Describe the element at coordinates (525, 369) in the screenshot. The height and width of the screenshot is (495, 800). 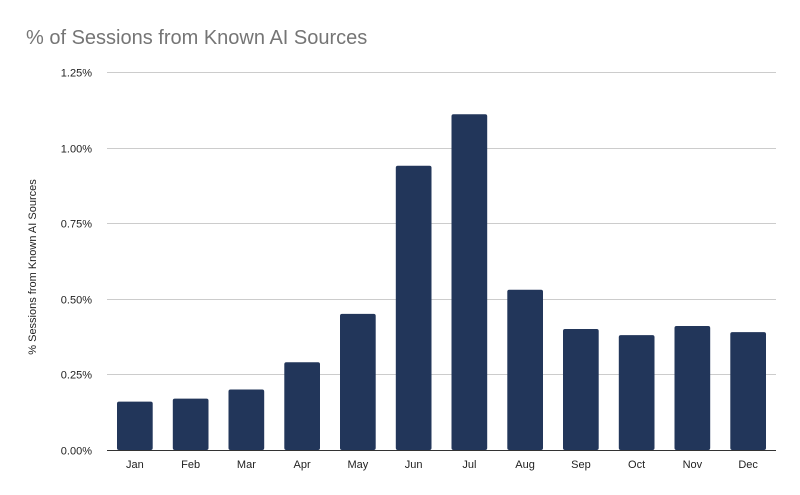
I see `bar-aug` at that location.